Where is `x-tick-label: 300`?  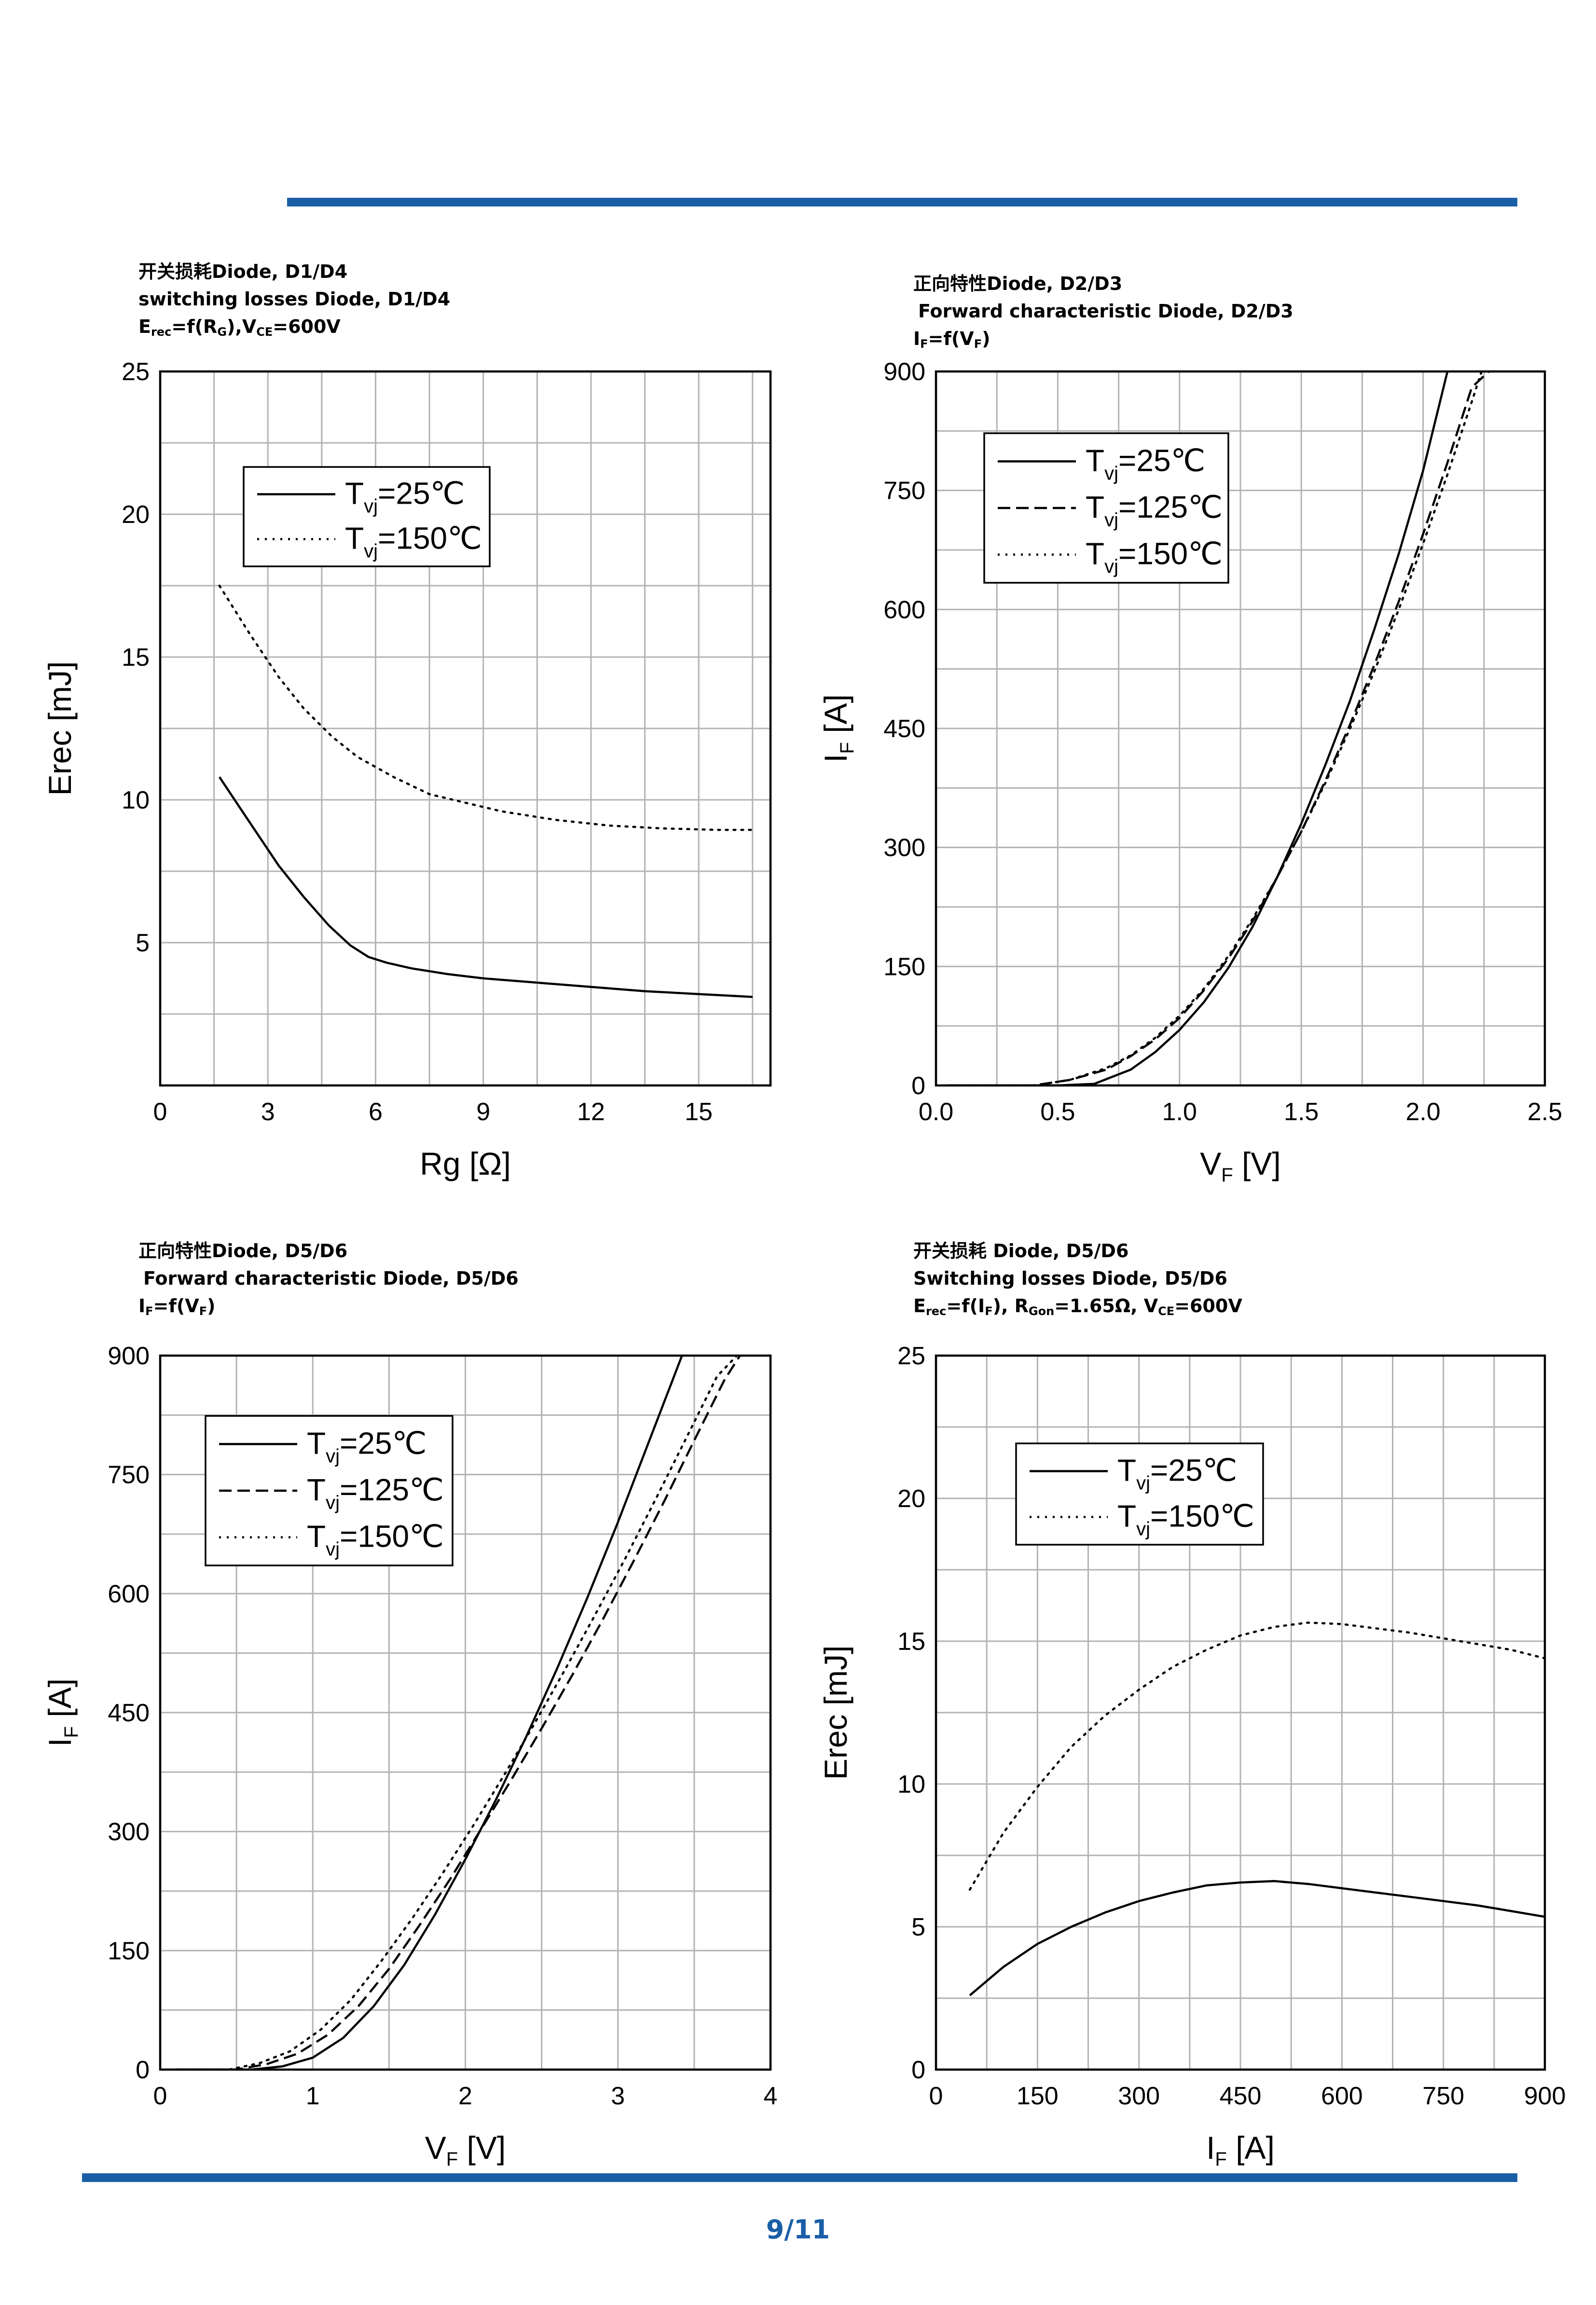 x-tick-label: 300 is located at coordinates (1139, 2096).